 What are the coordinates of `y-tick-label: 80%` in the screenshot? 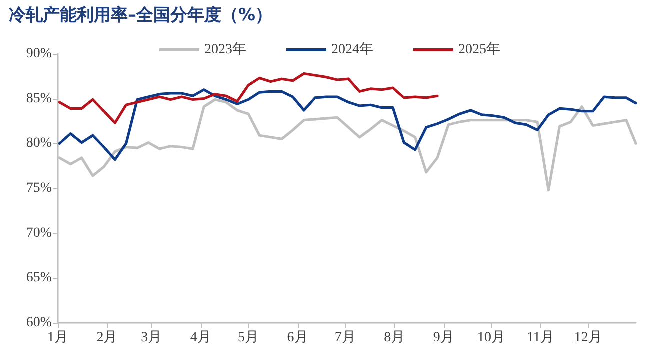 It's located at (39, 144).